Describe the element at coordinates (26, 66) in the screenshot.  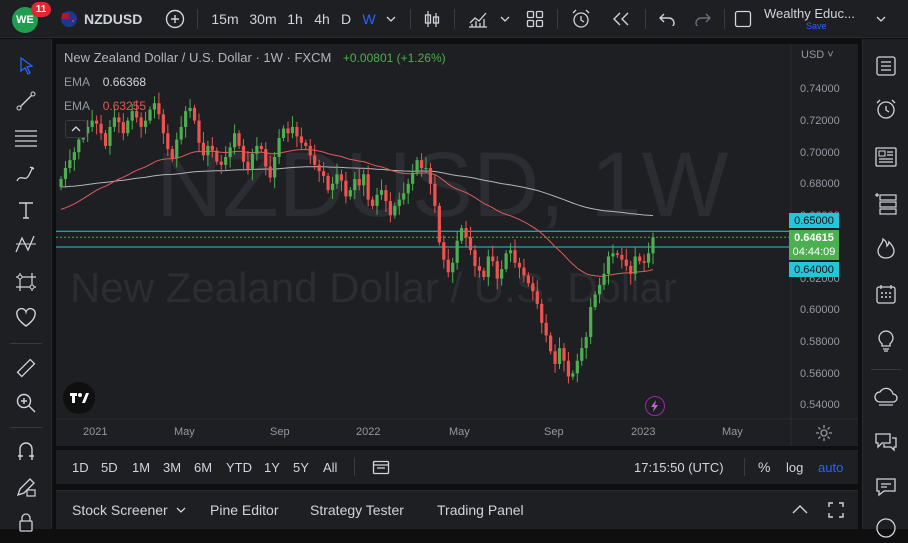
I see `cursor-tool` at that location.